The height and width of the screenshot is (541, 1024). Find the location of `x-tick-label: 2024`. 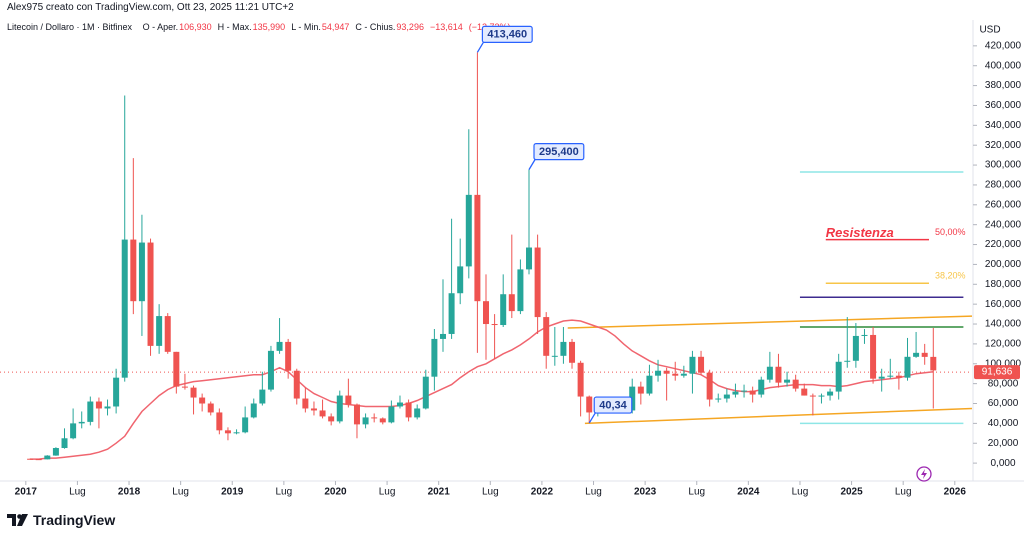

x-tick-label: 2024 is located at coordinates (748, 492).